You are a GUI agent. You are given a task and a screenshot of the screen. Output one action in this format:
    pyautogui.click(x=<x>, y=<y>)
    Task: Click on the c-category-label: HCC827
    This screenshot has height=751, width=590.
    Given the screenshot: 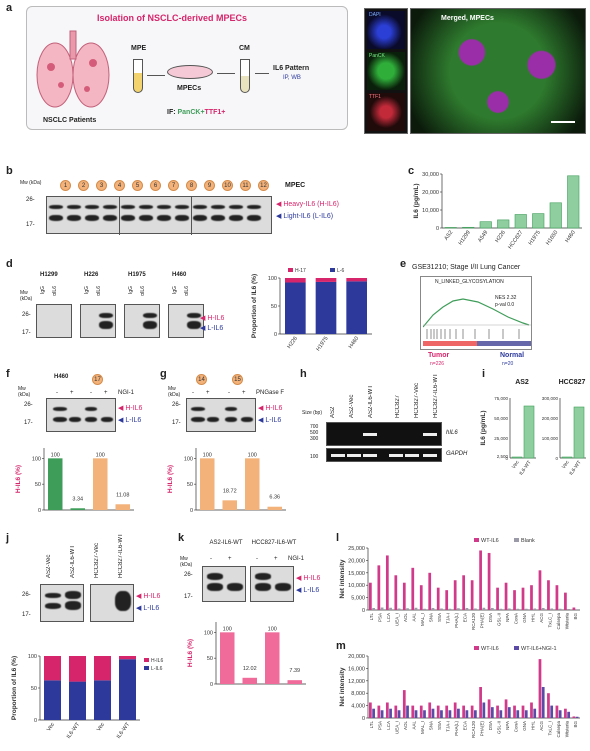 What is the action you would take?
    pyautogui.click(x=515, y=240)
    